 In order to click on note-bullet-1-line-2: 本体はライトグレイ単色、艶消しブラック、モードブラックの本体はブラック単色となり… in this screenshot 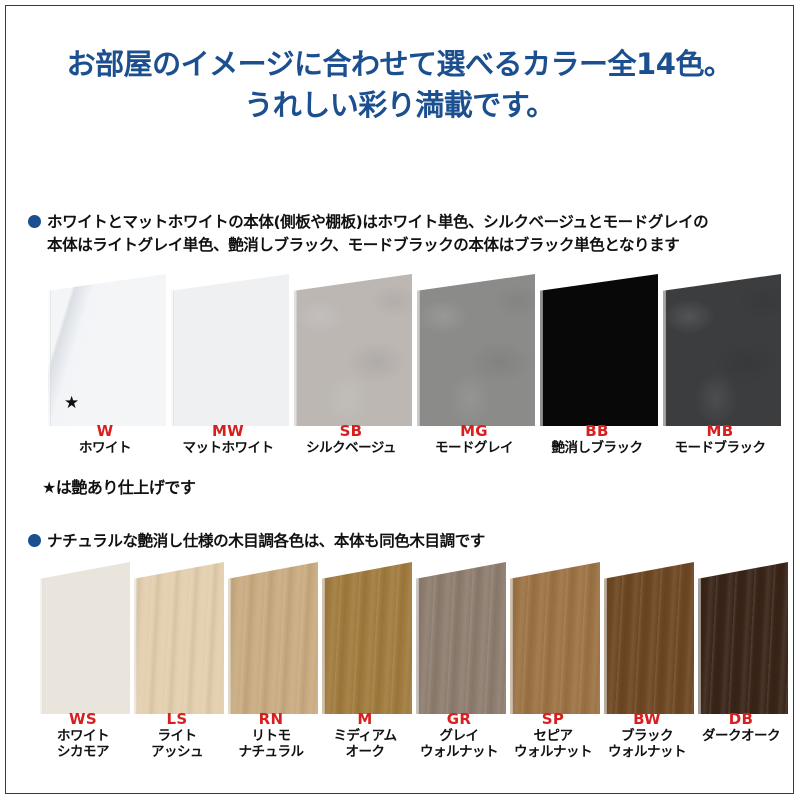, I will do `click(363, 244)`.